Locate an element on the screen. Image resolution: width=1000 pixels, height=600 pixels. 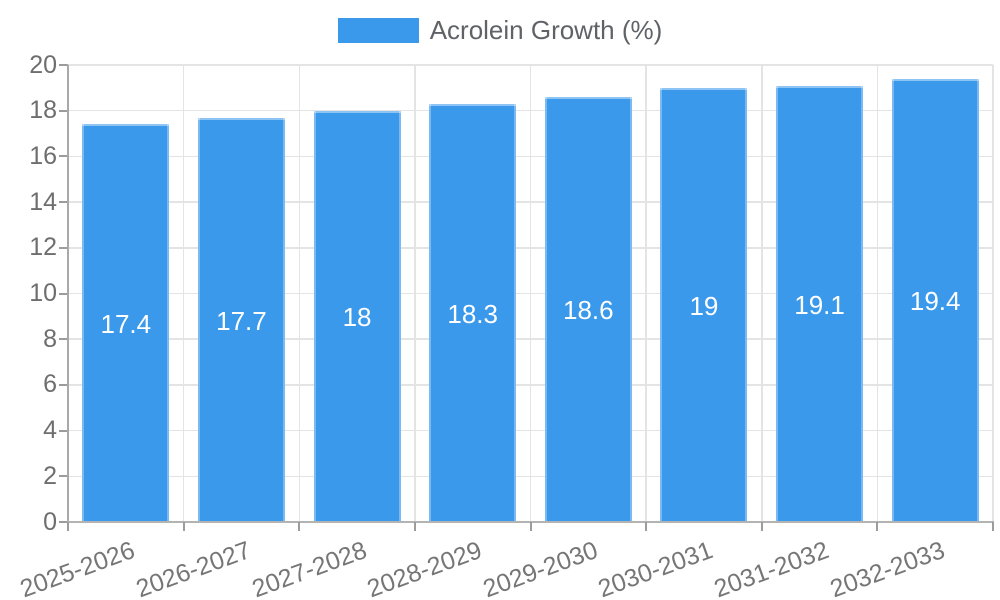
x-axis-label: 2031-2032 is located at coordinates (771, 568).